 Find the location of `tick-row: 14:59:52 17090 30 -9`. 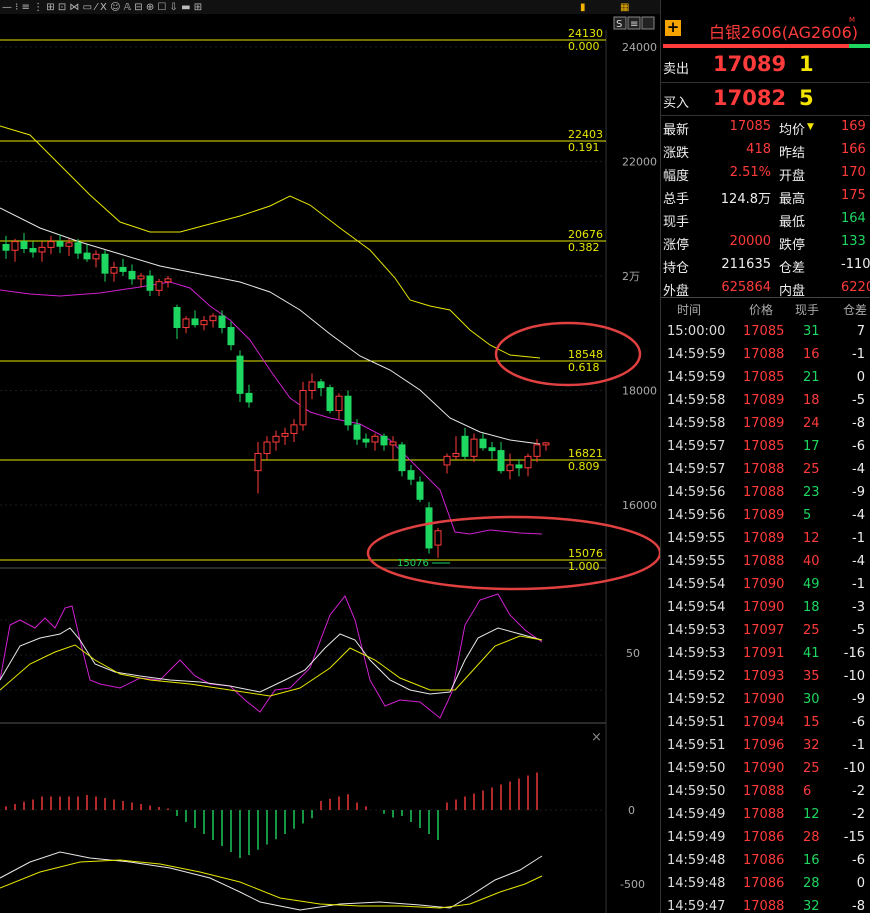

tick-row: 14:59:52 17090 30 -9 is located at coordinates (765, 700).